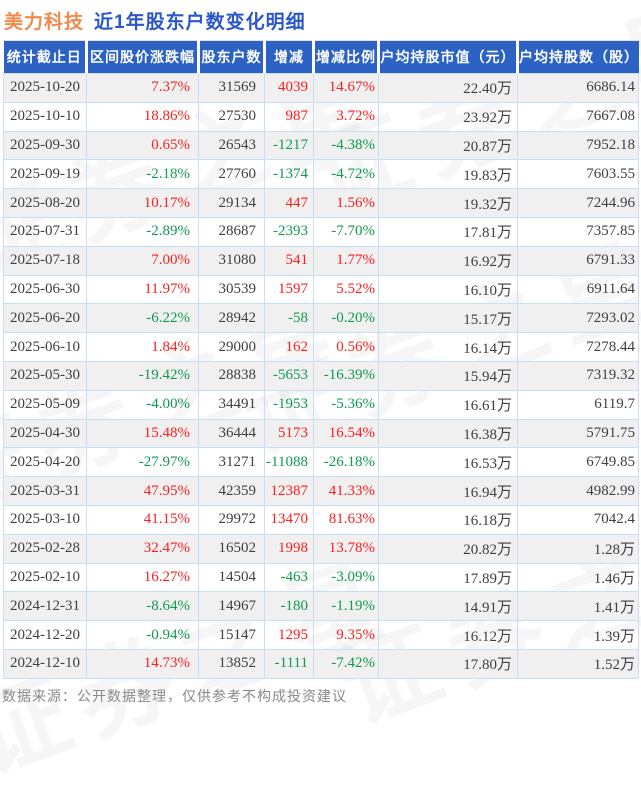 Image resolution: width=641 pixels, height=800 pixels. What do you see at coordinates (346, 203) in the screenshot?
I see `cell-delta-pct: 1.56%` at bounding box center [346, 203].